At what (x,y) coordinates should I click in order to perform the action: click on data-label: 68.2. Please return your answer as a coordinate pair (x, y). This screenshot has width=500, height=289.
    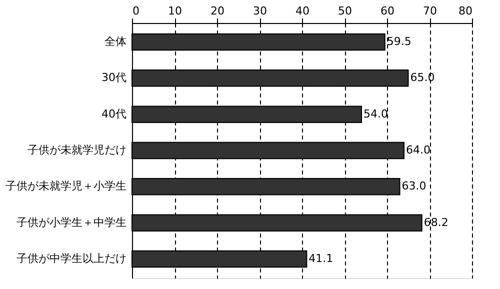
    Looking at the image, I should click on (436, 222).